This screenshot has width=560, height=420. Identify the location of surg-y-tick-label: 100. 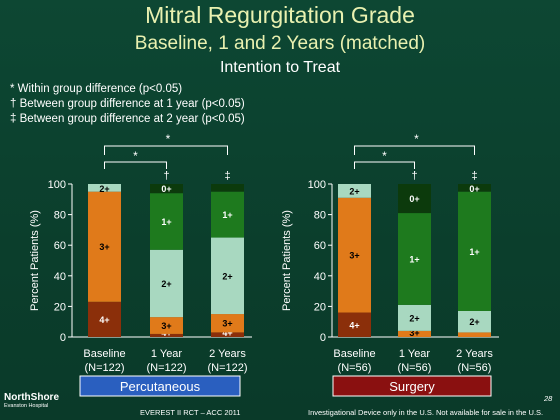
(317, 185).